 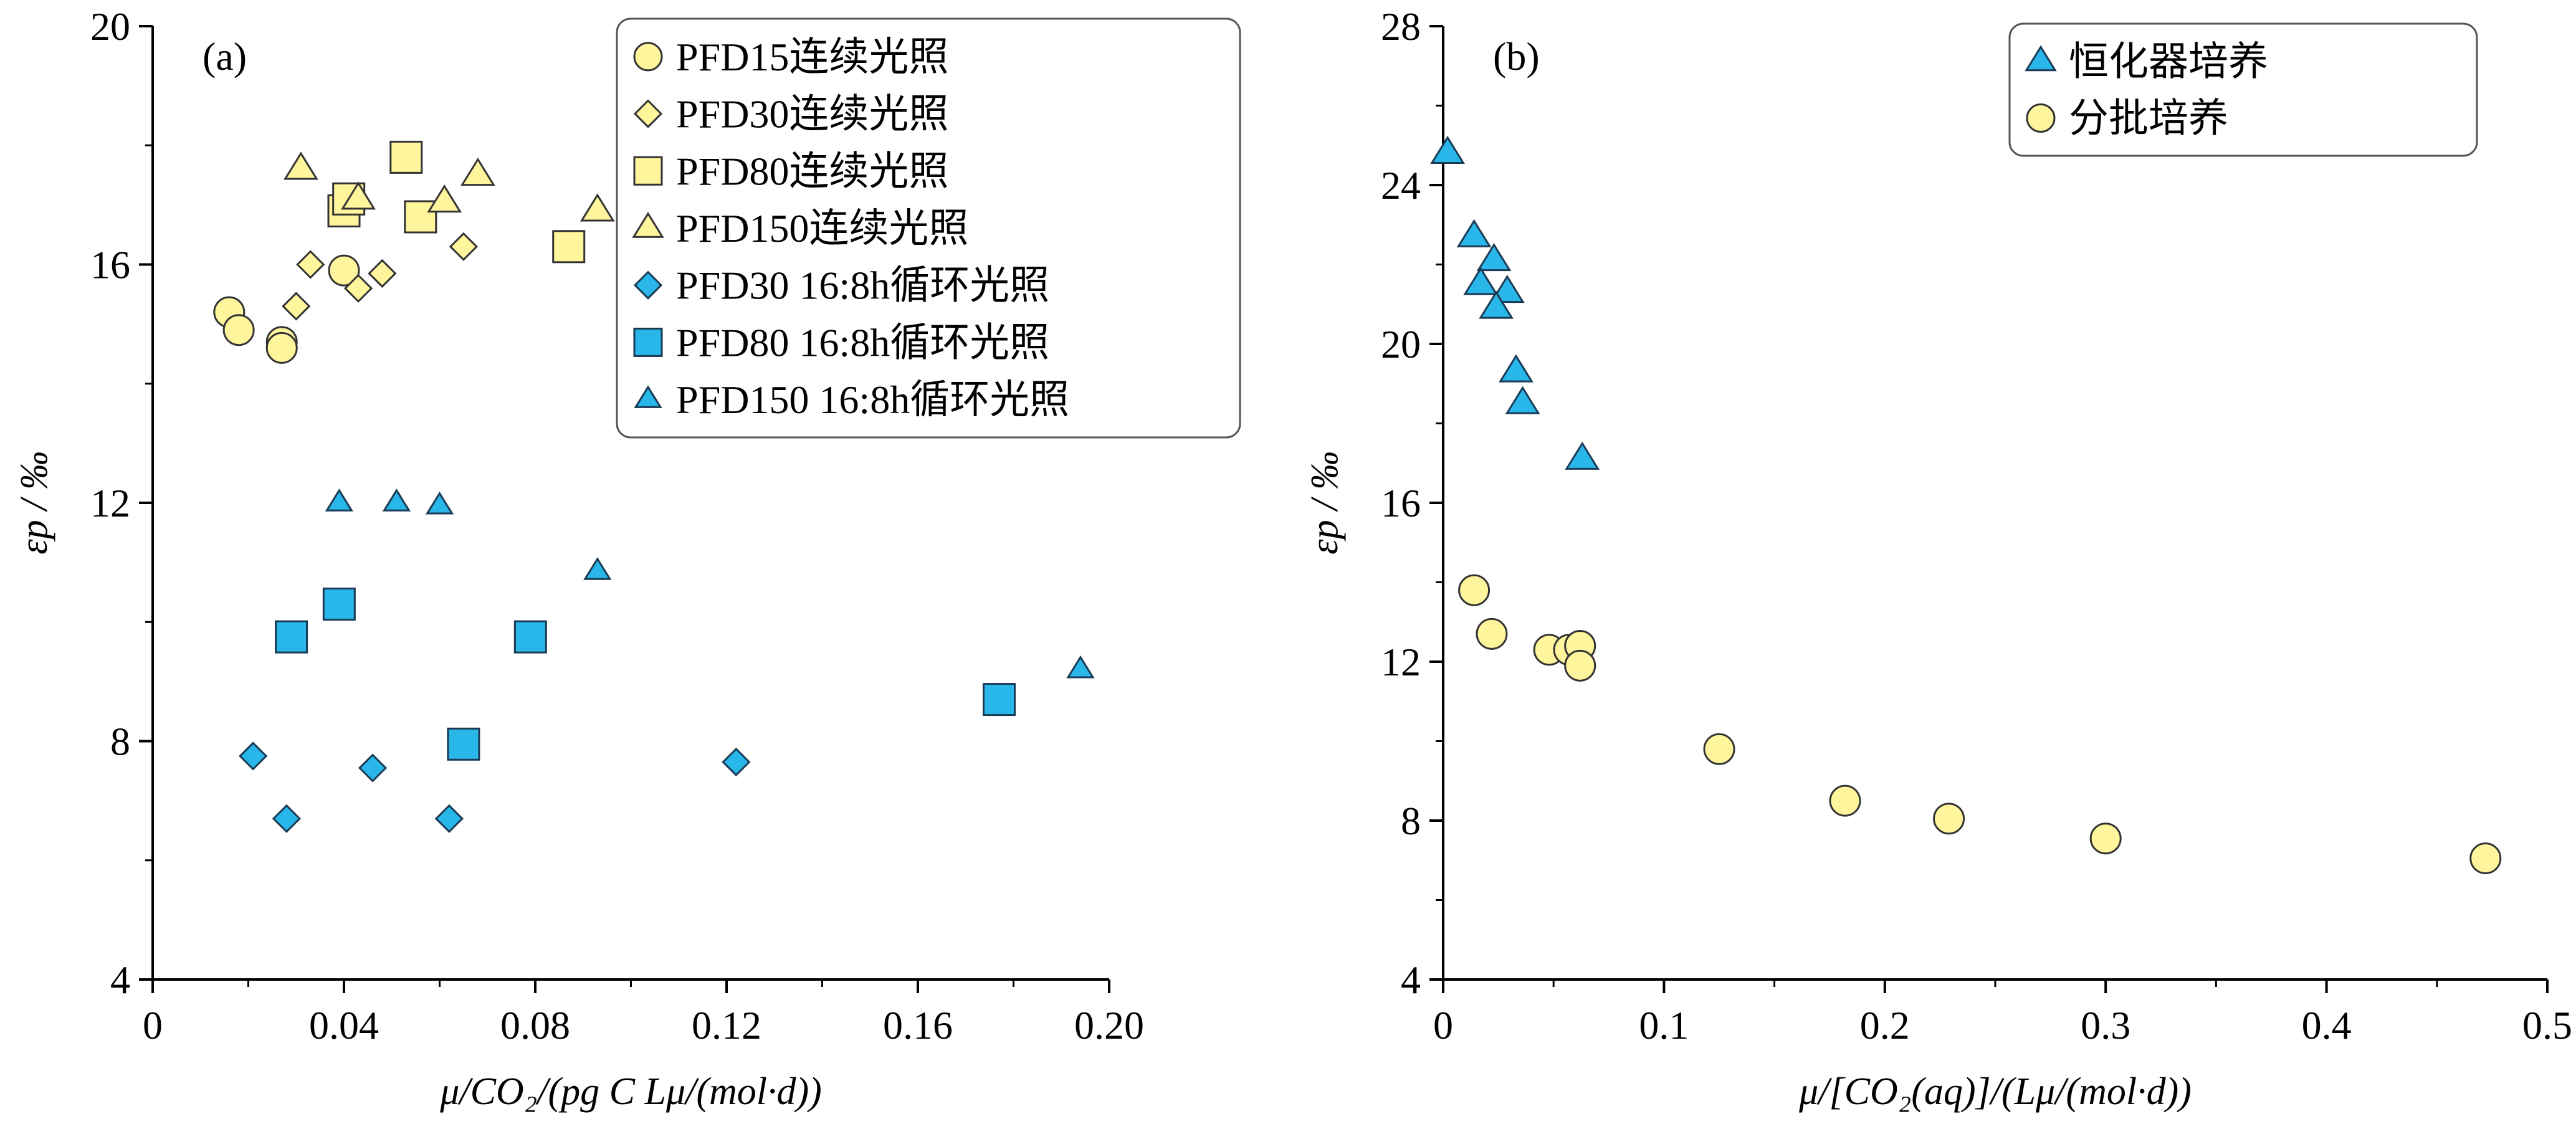 I want to click on y-tick-label: 20, so click(x=1401, y=344).